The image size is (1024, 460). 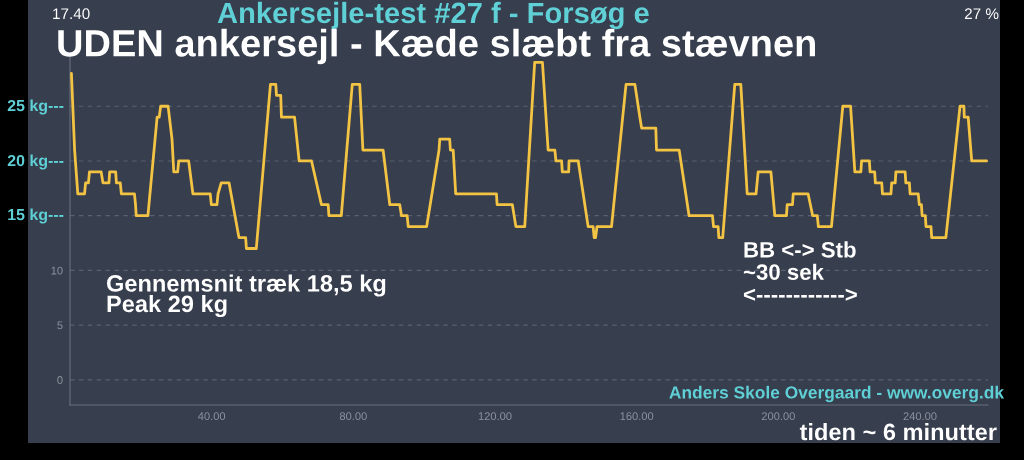 What do you see at coordinates (36, 216) in the screenshot?
I see `text: 15 kg---` at bounding box center [36, 216].